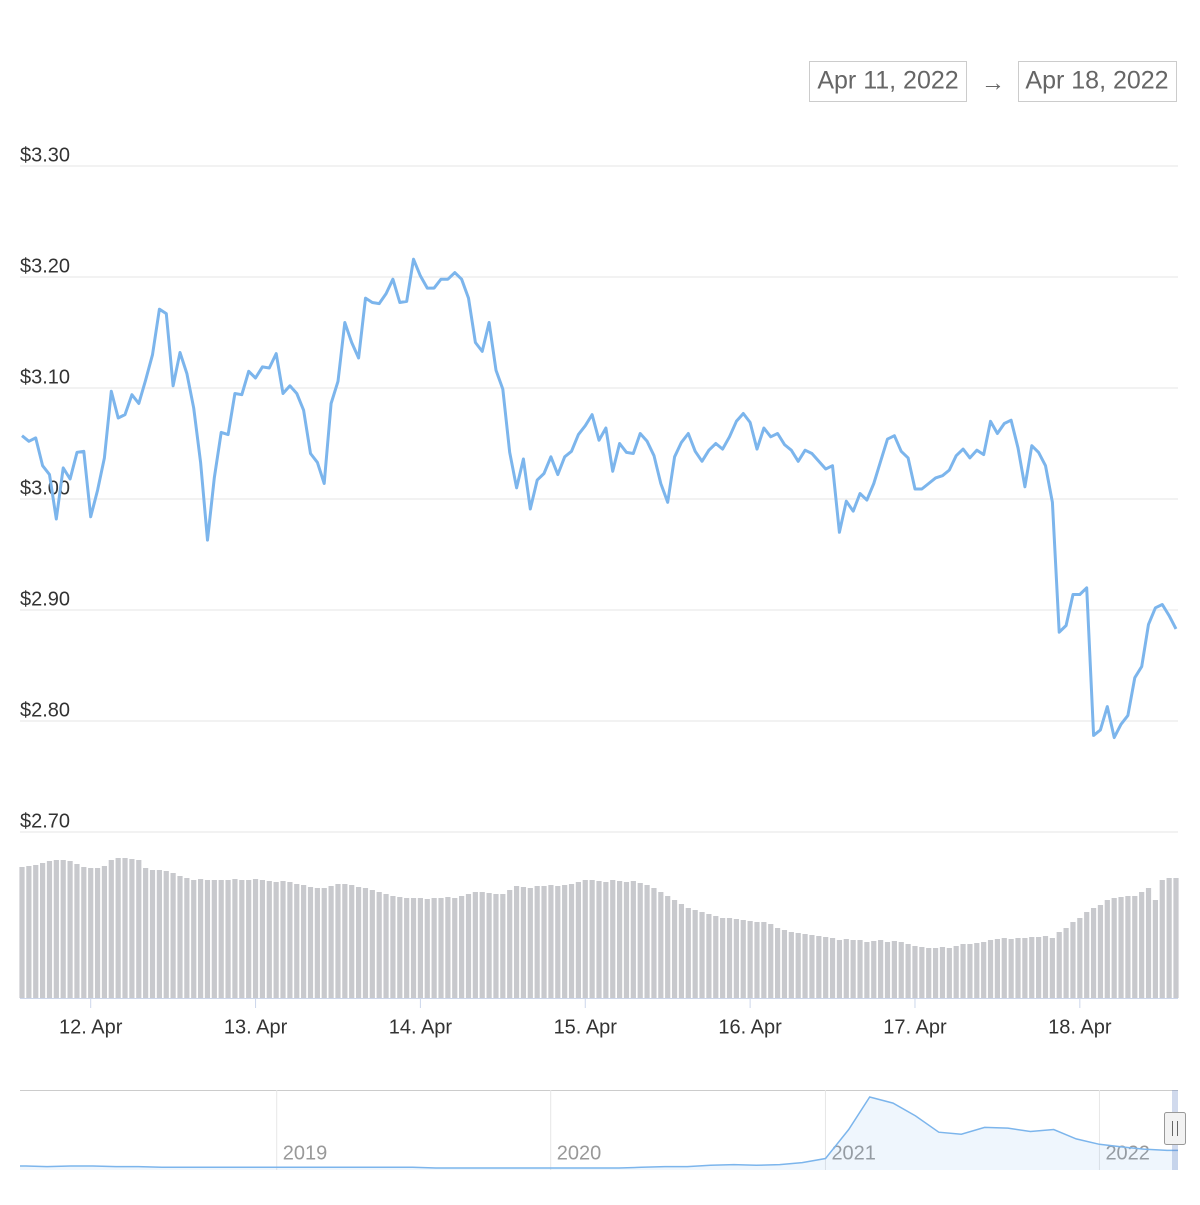 The image size is (1200, 1205). I want to click on navigator-tick-label: 2020, so click(579, 1153).